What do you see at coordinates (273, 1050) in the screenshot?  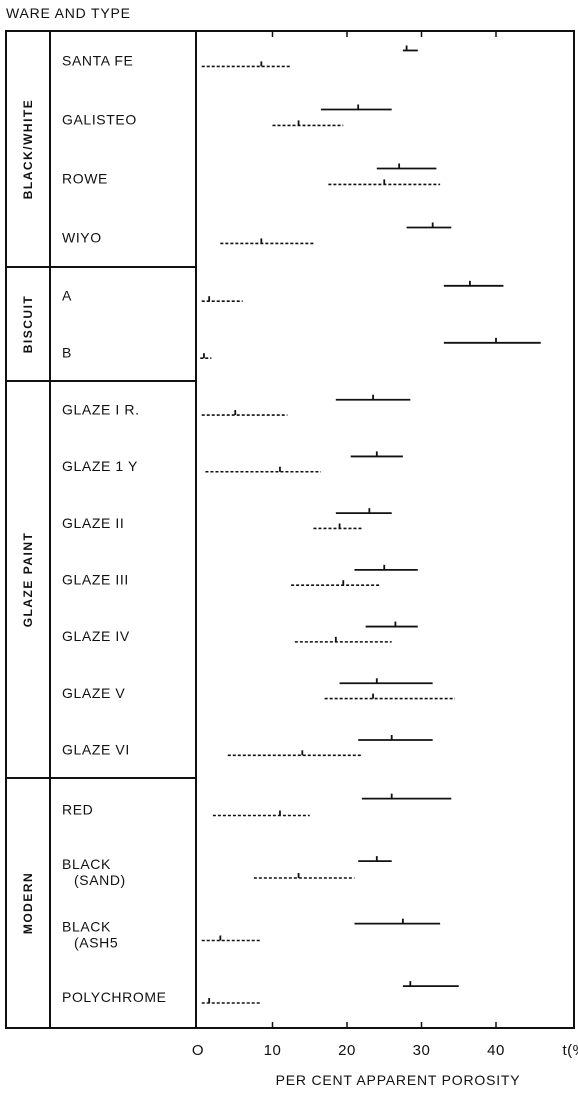 I see `x-tick-label: 10` at bounding box center [273, 1050].